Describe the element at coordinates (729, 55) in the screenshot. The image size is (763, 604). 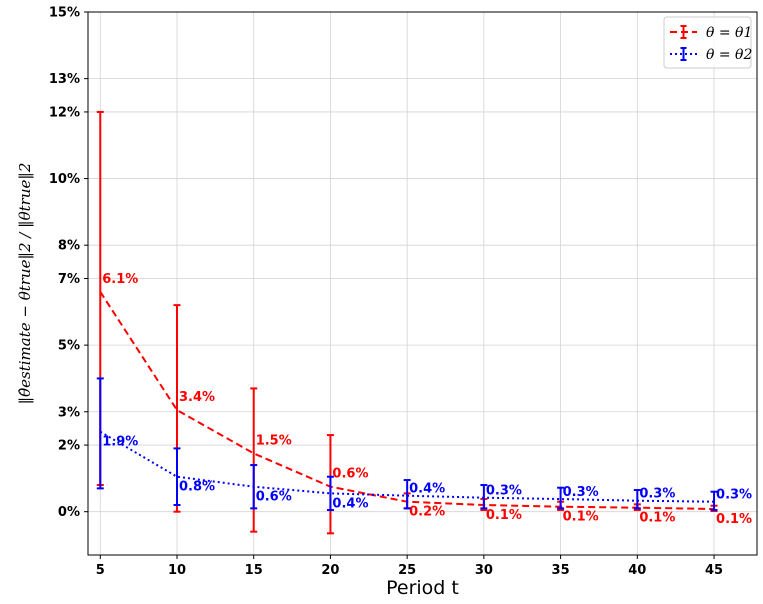
I see `legend-label: θ = θ2` at that location.